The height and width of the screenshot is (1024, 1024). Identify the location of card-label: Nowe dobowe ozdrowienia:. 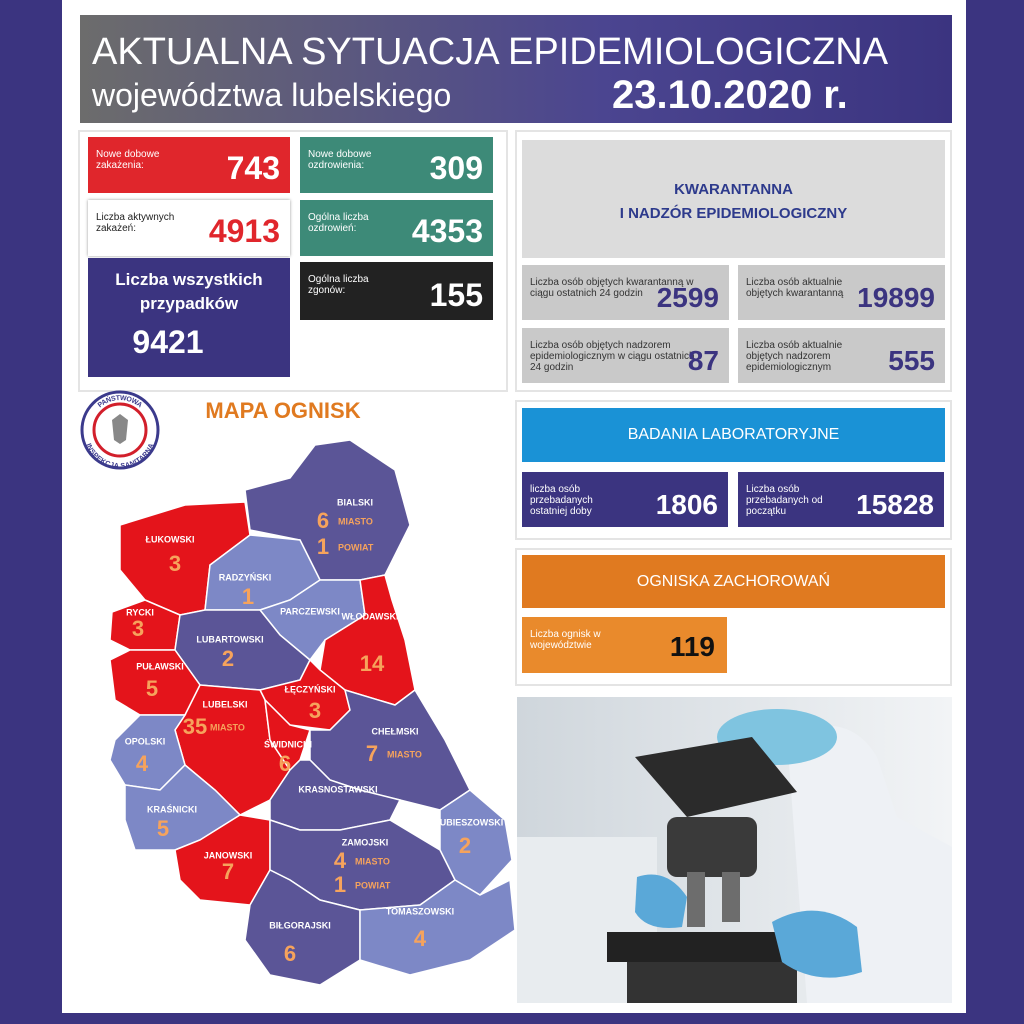
(340, 160).